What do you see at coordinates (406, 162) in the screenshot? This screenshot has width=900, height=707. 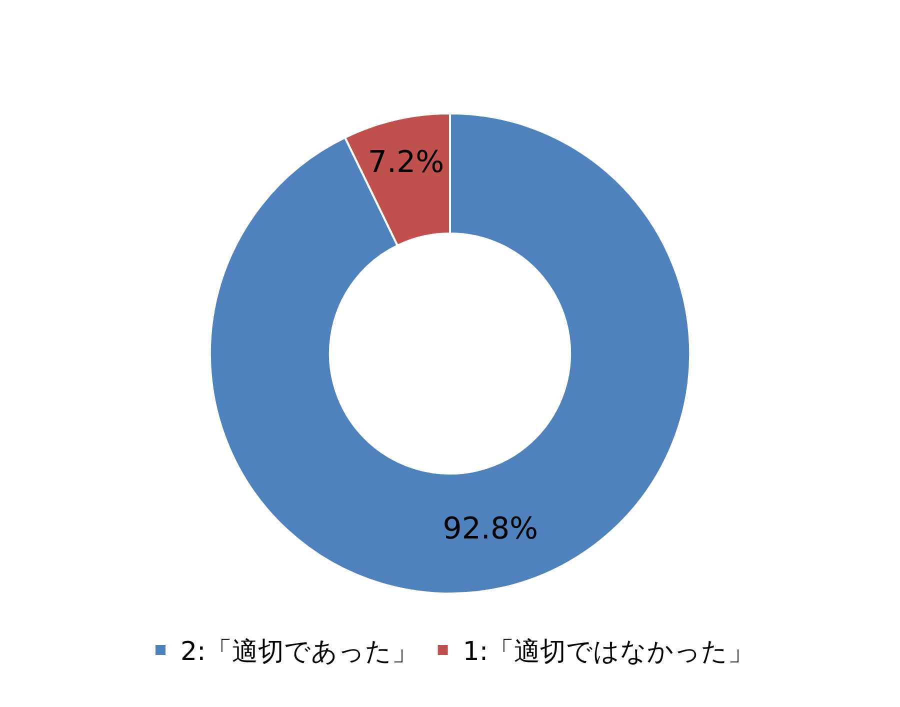 I see `data-label: 7.2%` at bounding box center [406, 162].